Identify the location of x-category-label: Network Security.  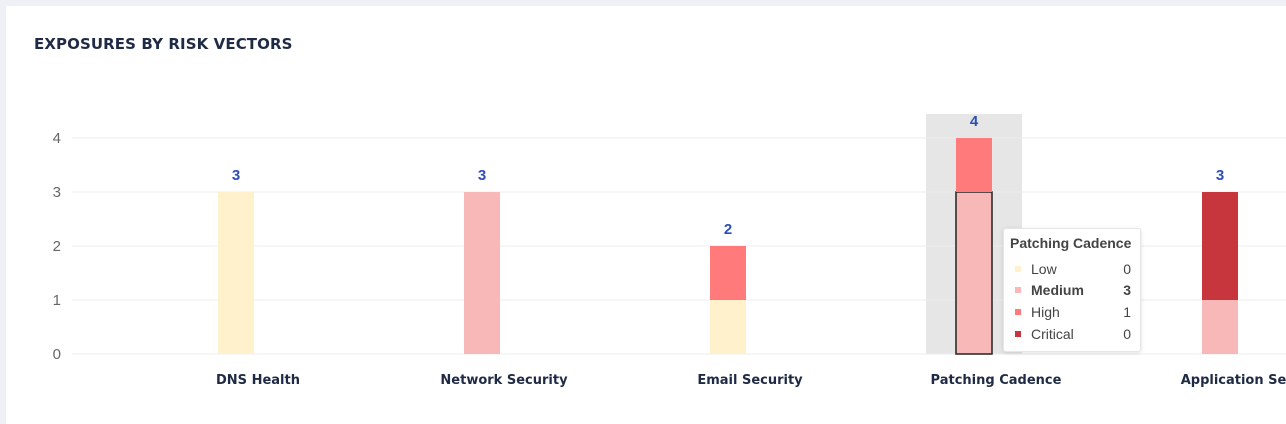
(504, 380).